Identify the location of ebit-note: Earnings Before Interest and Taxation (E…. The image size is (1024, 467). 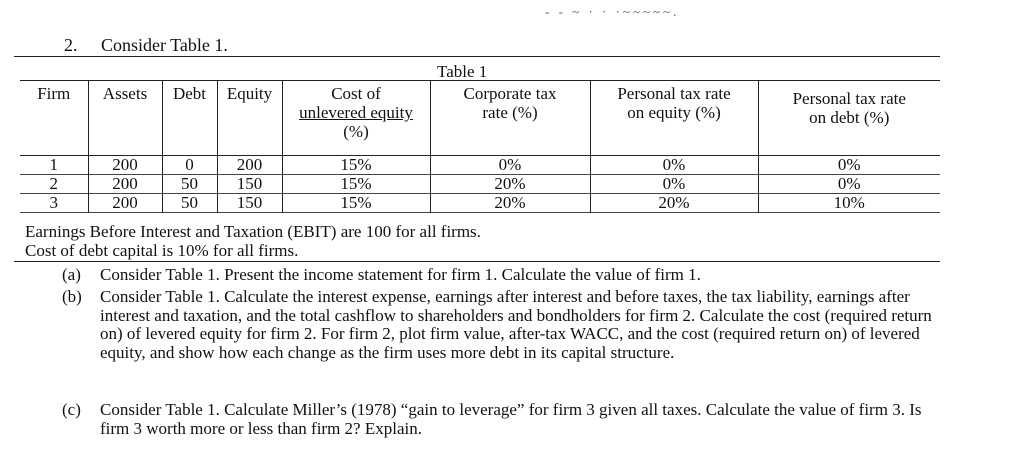
(253, 231).